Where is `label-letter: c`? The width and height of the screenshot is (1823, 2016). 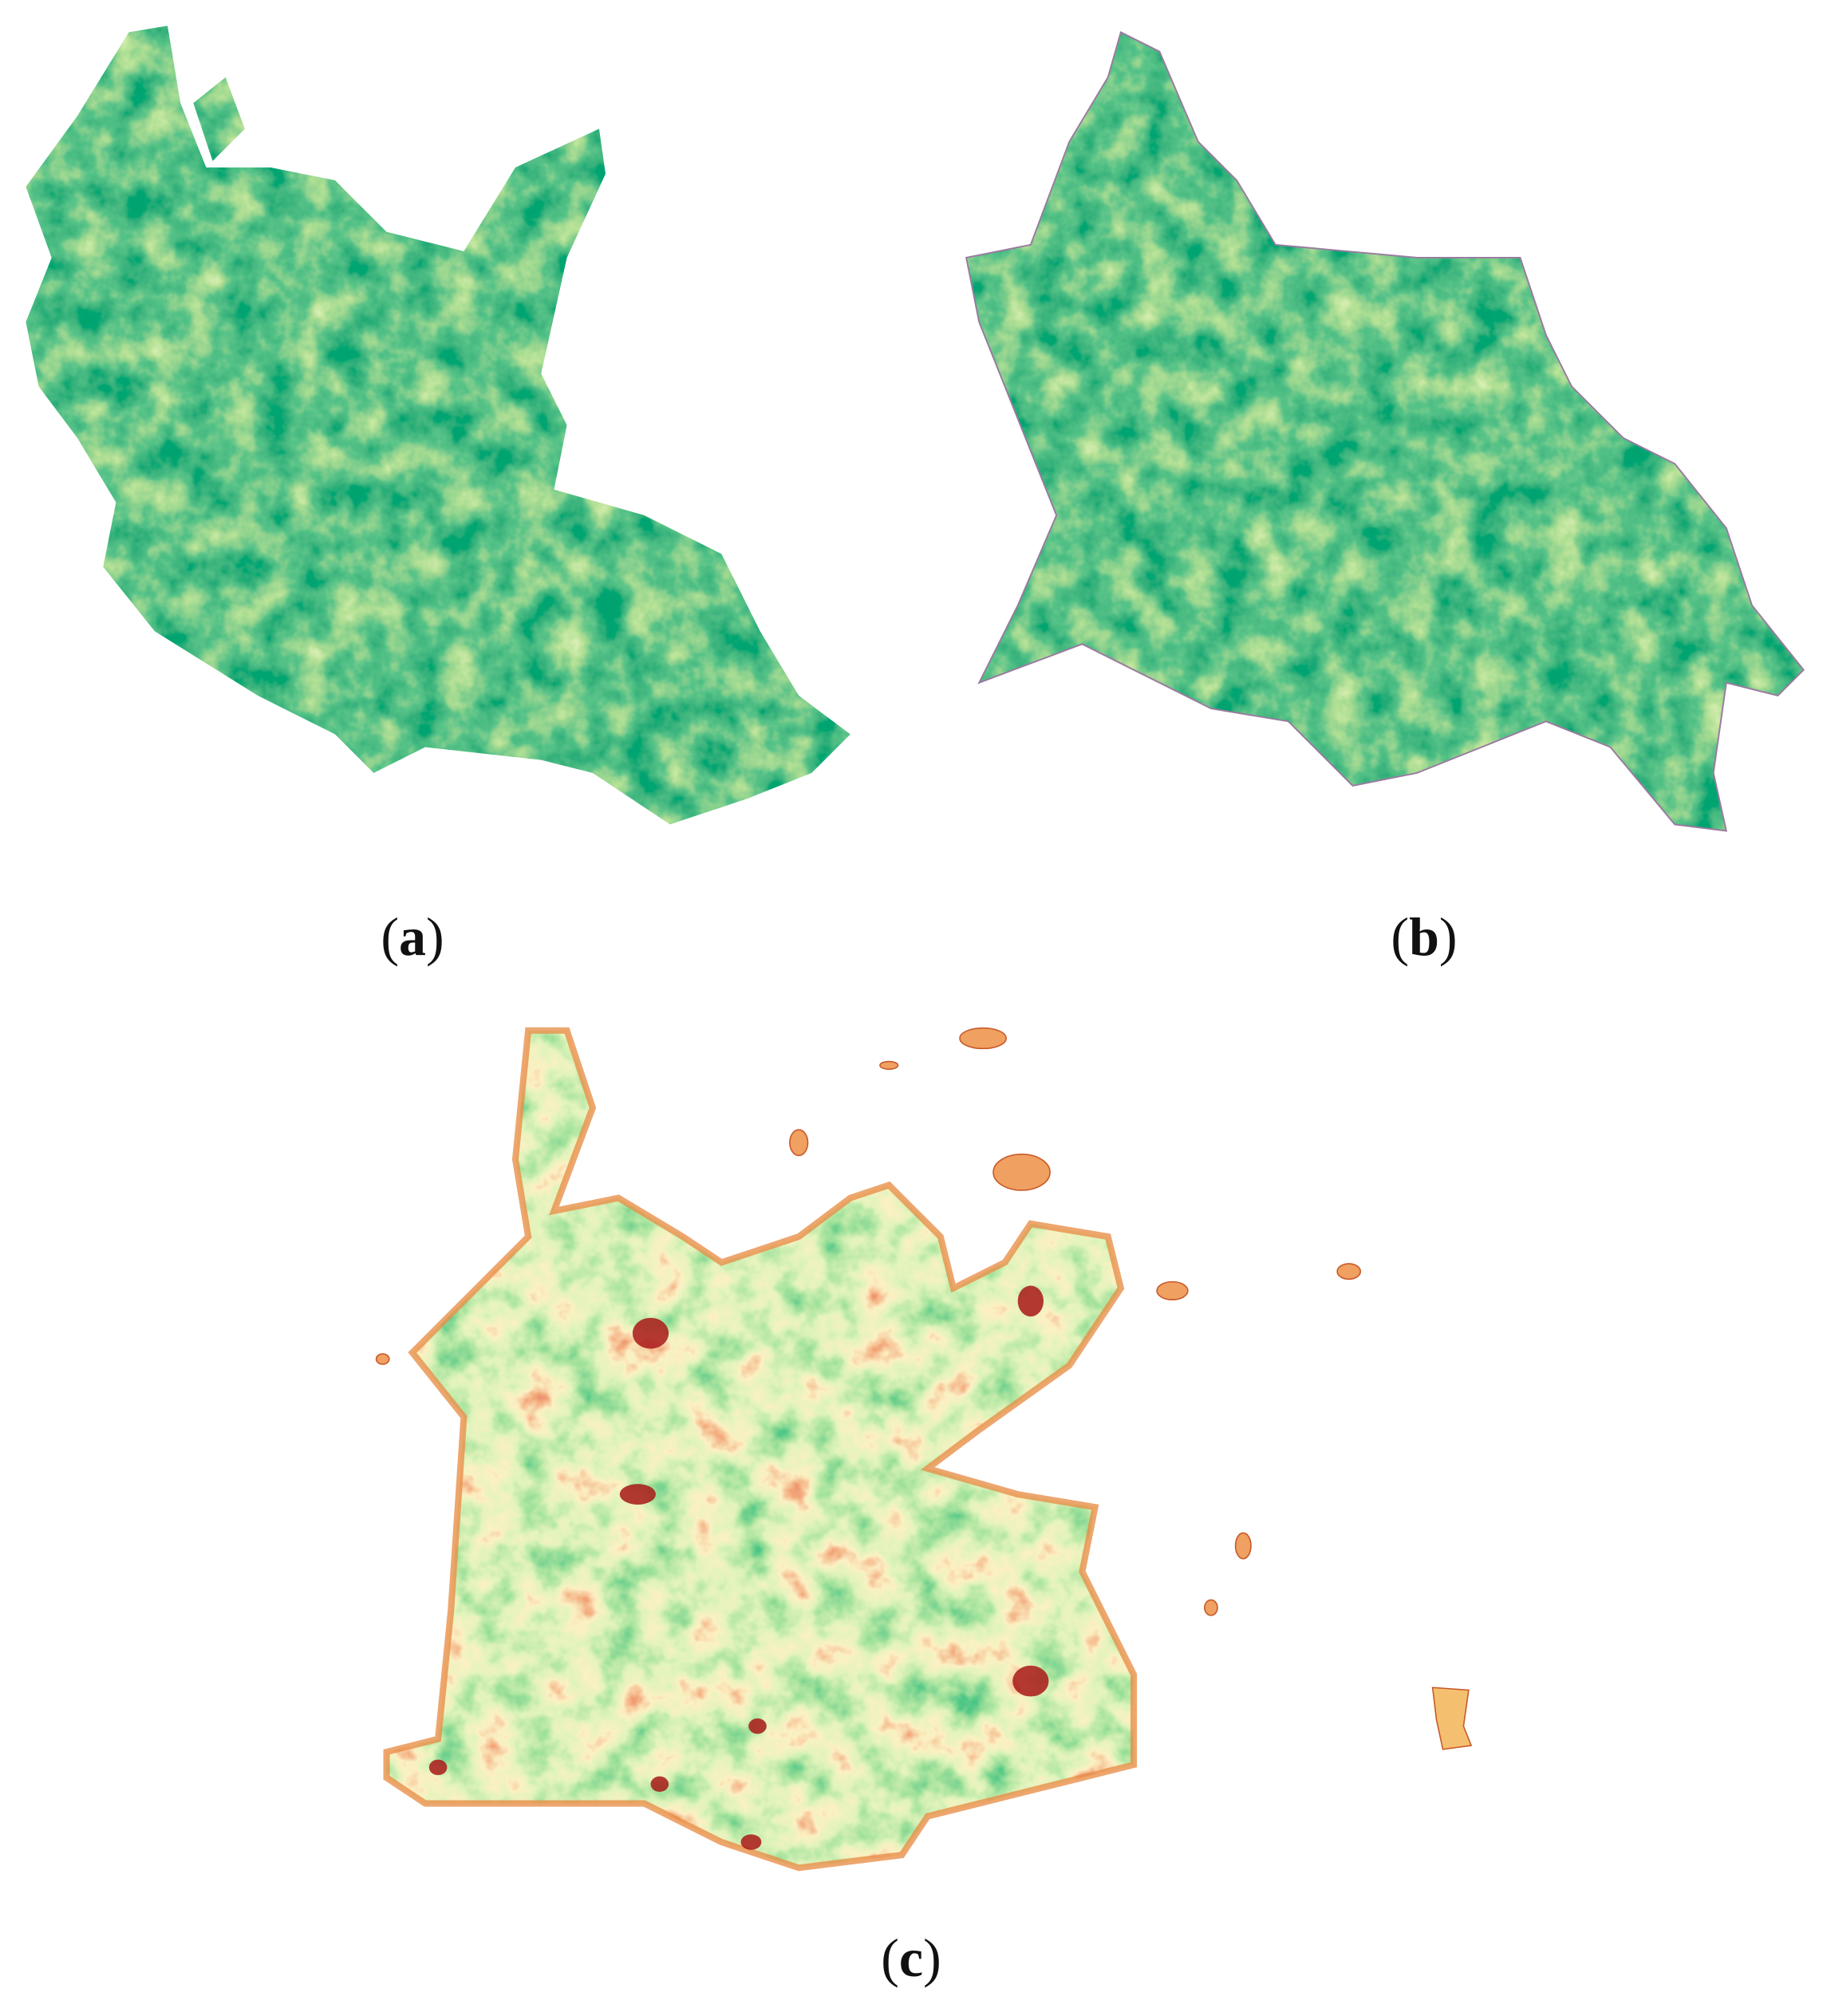 label-letter: c is located at coordinates (911, 1957).